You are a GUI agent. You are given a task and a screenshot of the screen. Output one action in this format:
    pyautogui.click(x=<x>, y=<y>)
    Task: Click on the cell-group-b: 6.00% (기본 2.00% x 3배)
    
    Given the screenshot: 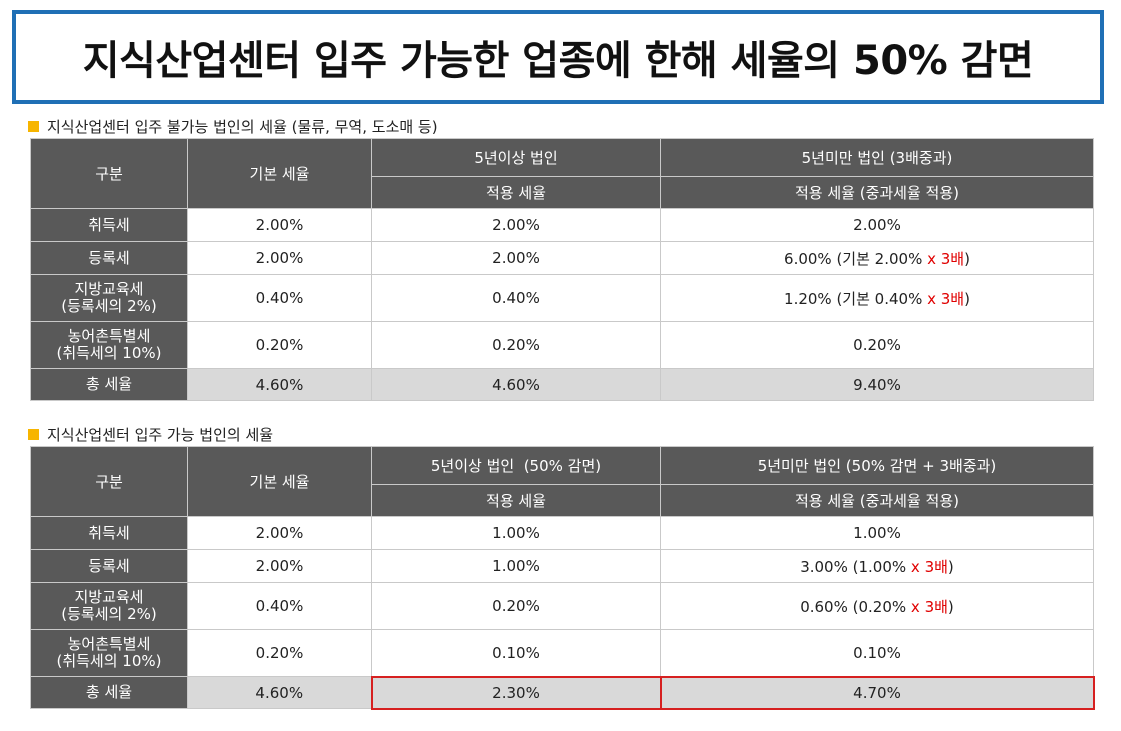 What is the action you would take?
    pyautogui.click(x=877, y=258)
    